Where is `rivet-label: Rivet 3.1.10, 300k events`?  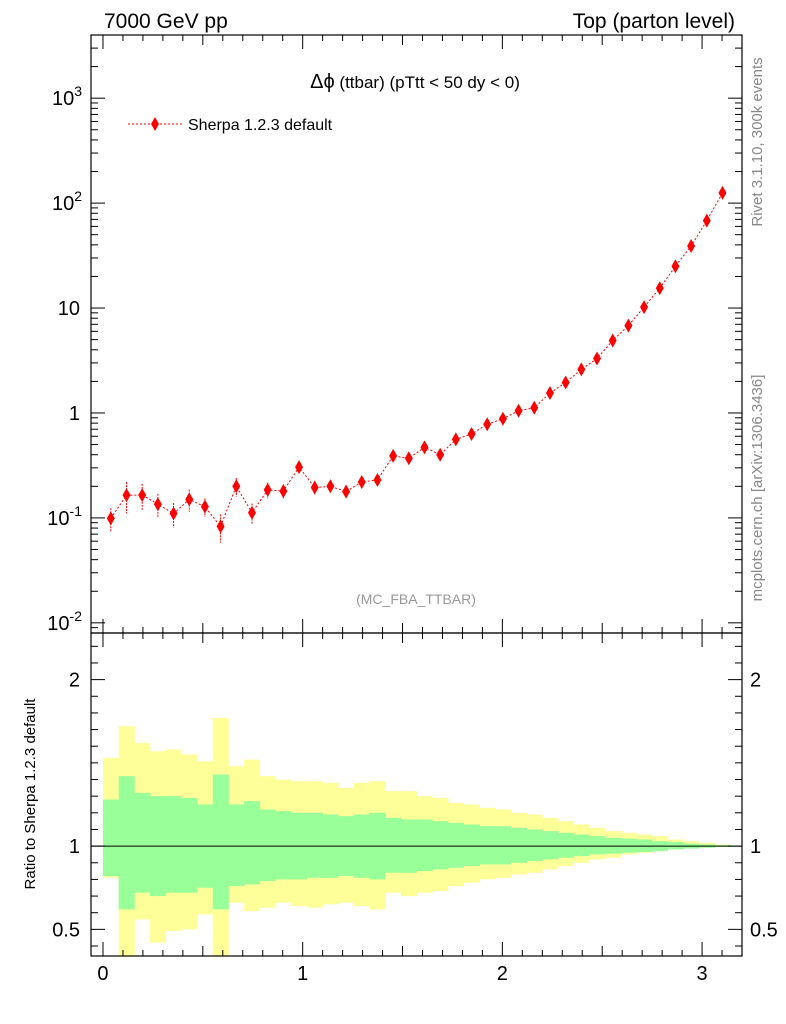 rivet-label: Rivet 3.1.10, 300k events is located at coordinates (757, 141).